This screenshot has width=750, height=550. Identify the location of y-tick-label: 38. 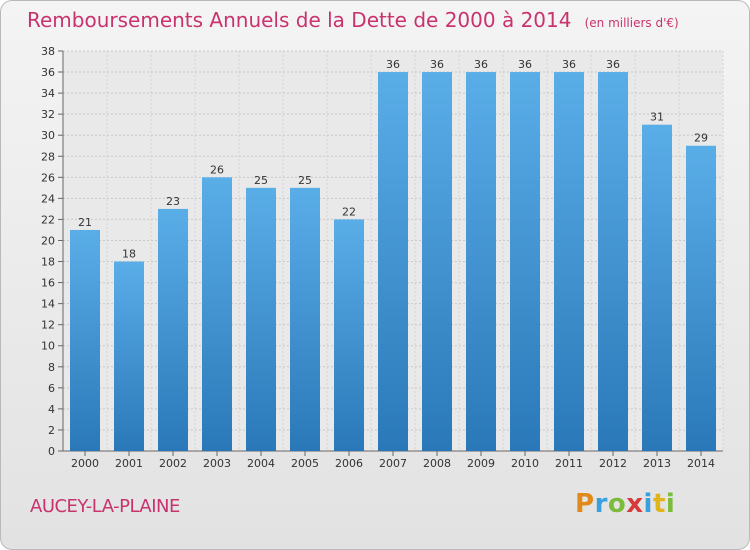
(48, 51).